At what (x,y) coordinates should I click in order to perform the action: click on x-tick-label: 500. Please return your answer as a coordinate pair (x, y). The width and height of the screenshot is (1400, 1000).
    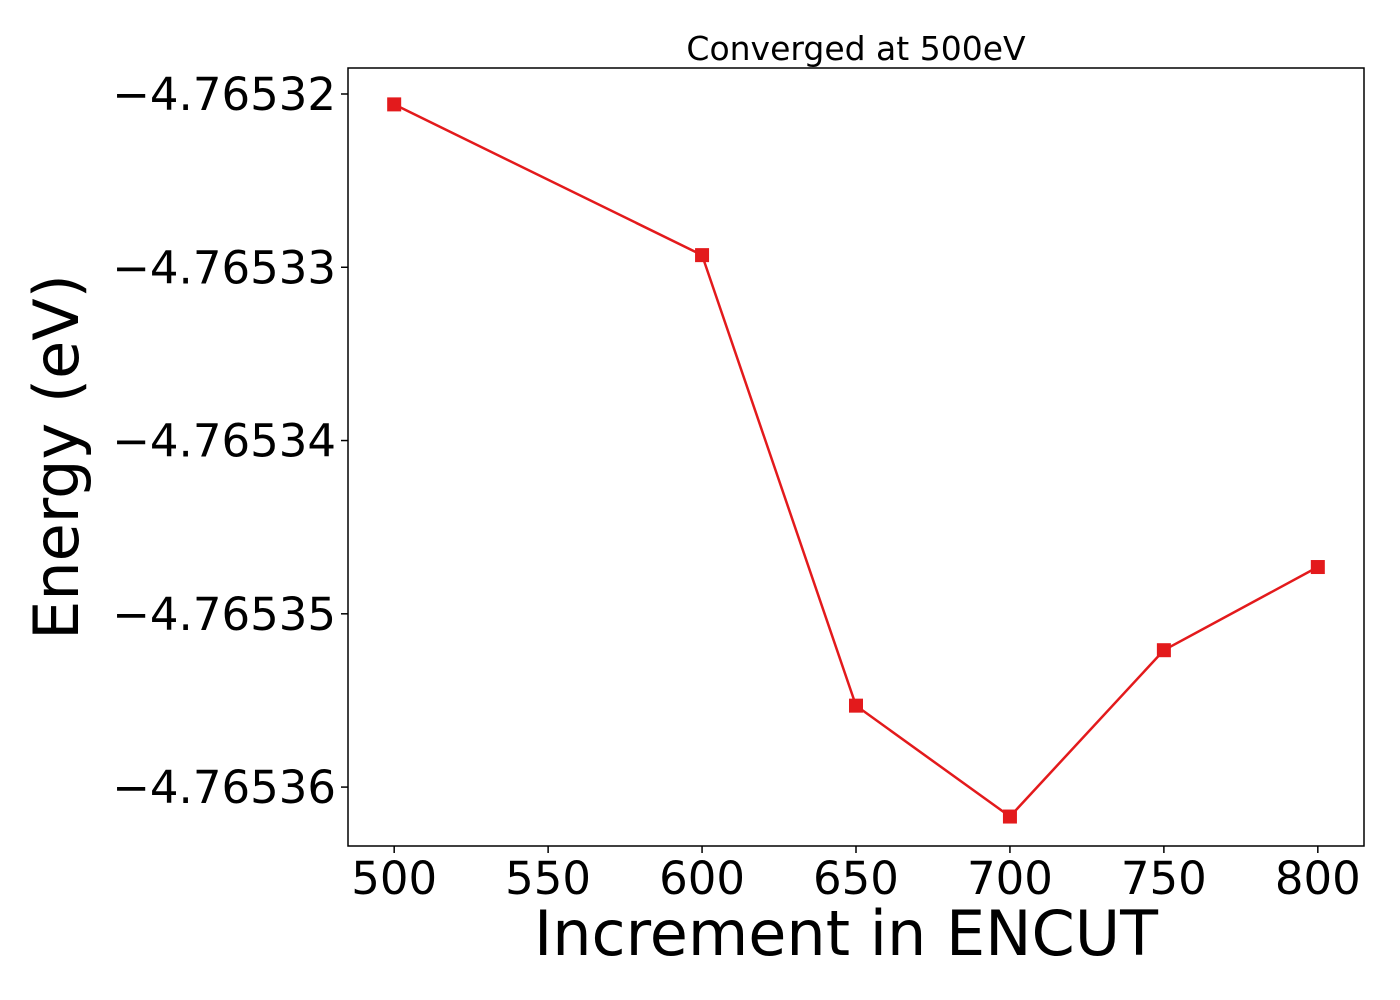
    Looking at the image, I should click on (394, 878).